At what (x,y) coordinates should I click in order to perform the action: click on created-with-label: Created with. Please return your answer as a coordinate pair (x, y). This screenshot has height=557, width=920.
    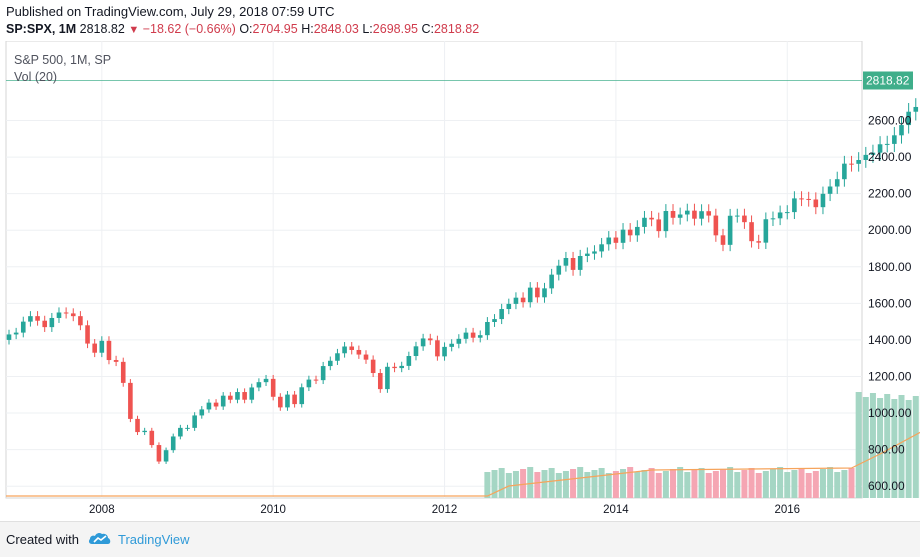
    Looking at the image, I should click on (42, 539).